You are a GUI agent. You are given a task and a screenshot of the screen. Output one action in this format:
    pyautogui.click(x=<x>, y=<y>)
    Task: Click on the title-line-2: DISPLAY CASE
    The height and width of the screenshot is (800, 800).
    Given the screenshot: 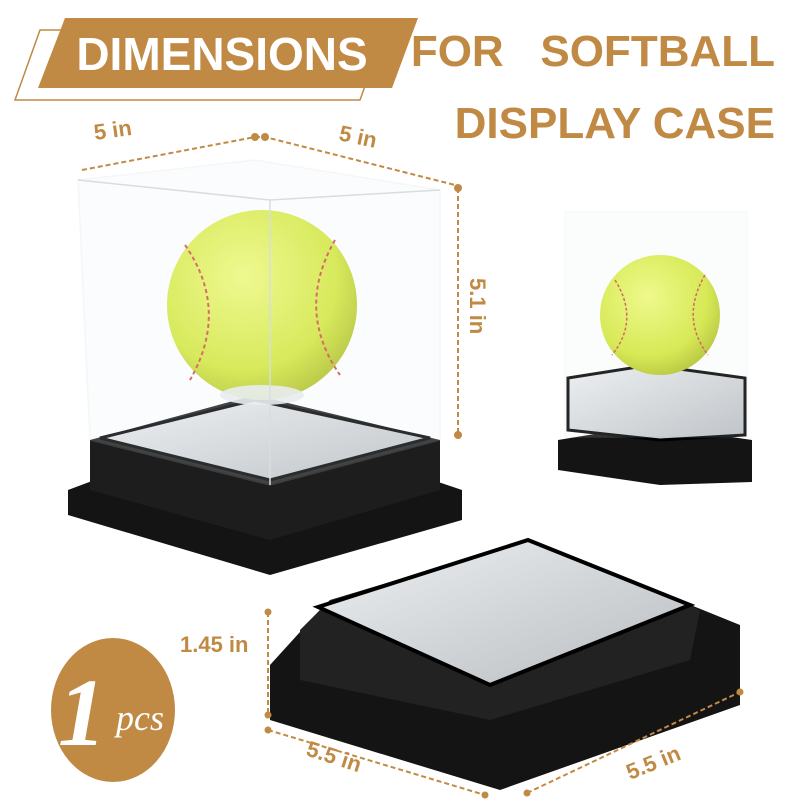 What is the action you would take?
    pyautogui.click(x=615, y=123)
    